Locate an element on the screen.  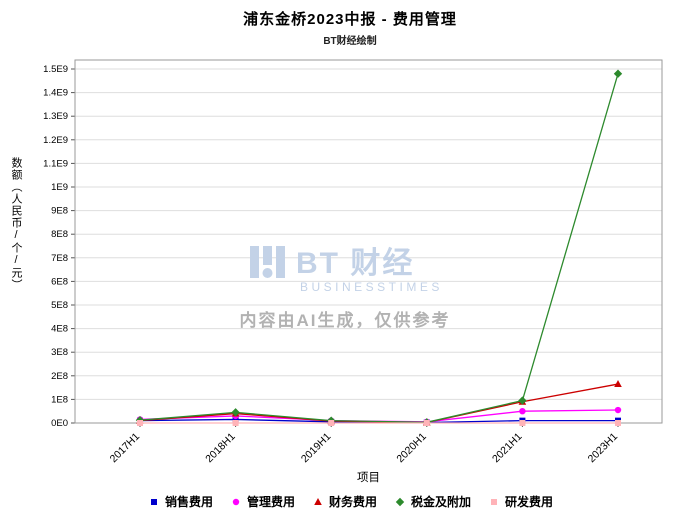
legend-item-1: 管理费用 is located at coordinates (262, 501).